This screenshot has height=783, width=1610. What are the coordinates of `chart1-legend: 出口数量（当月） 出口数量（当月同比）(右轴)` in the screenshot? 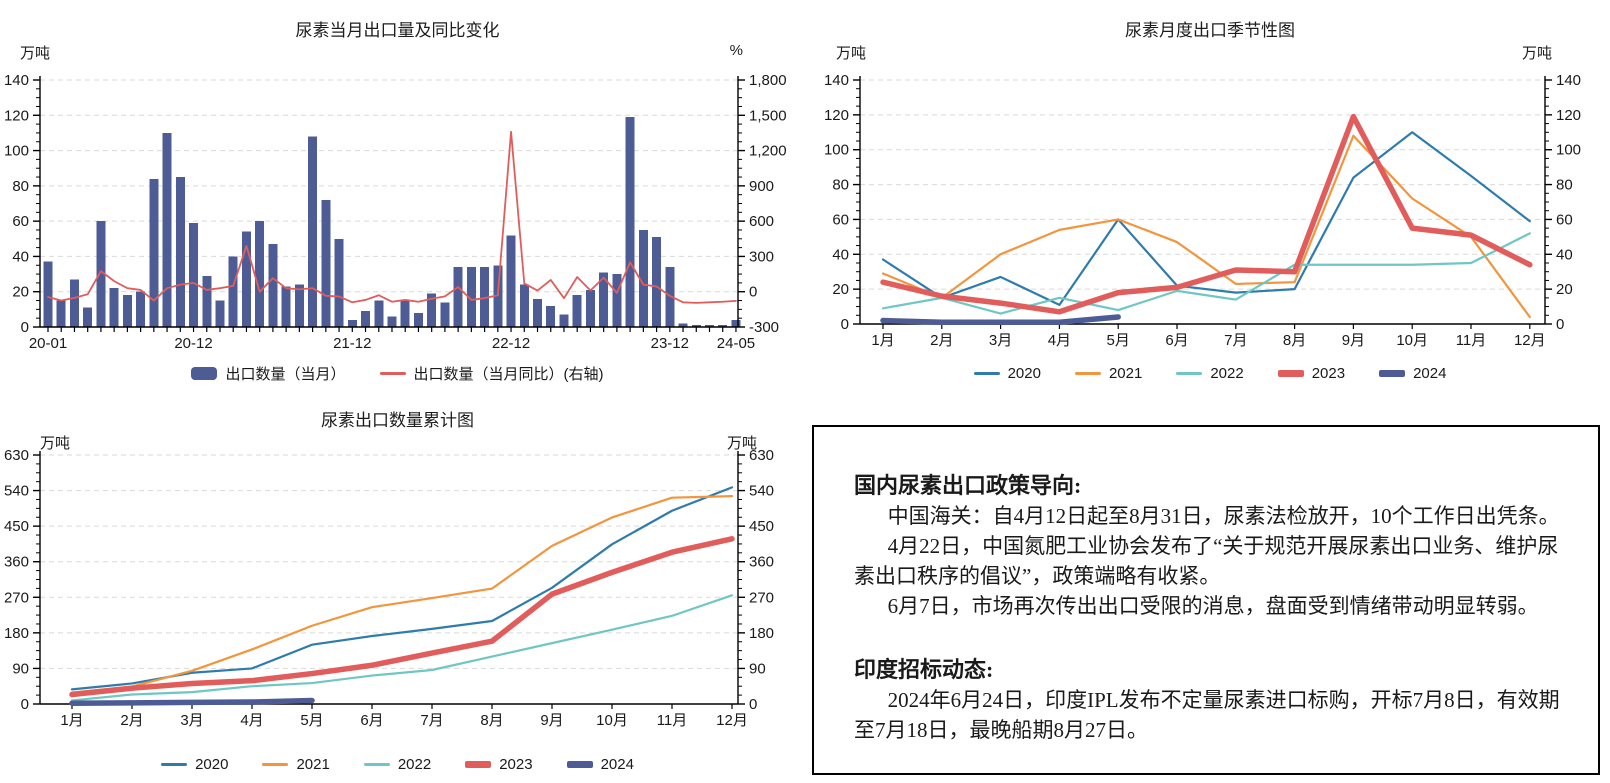 It's located at (397, 373).